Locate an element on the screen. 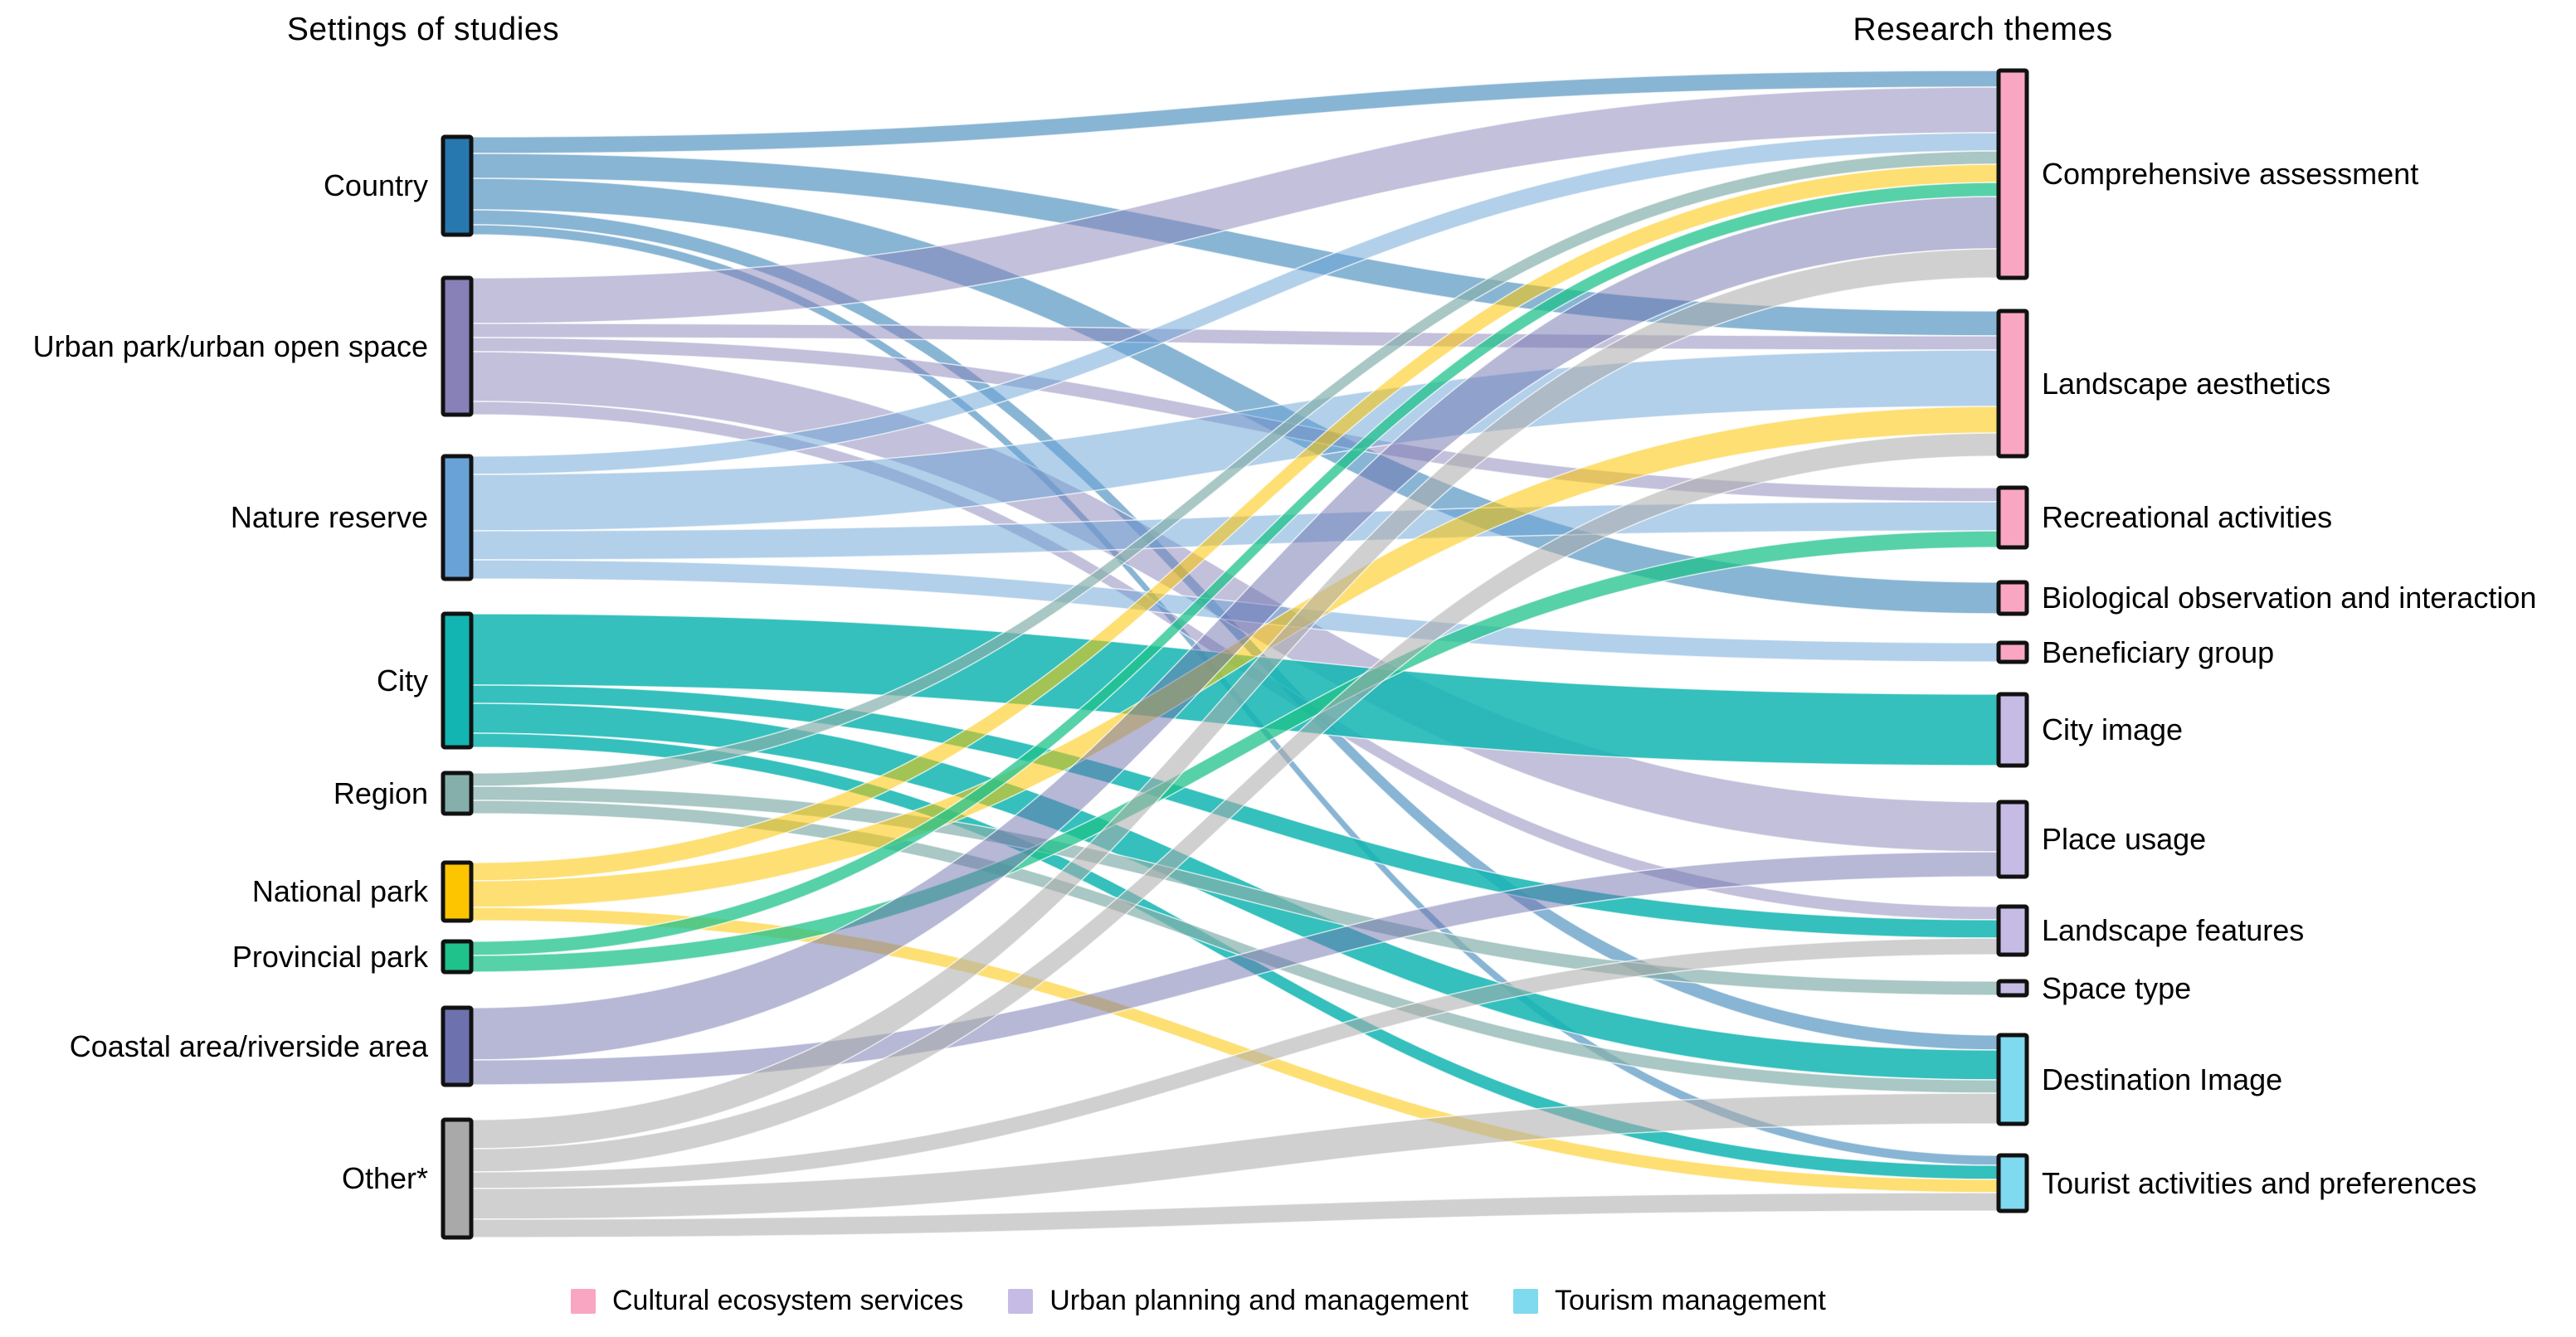 This screenshot has height=1337, width=2576. label-region: Region is located at coordinates (380, 792).